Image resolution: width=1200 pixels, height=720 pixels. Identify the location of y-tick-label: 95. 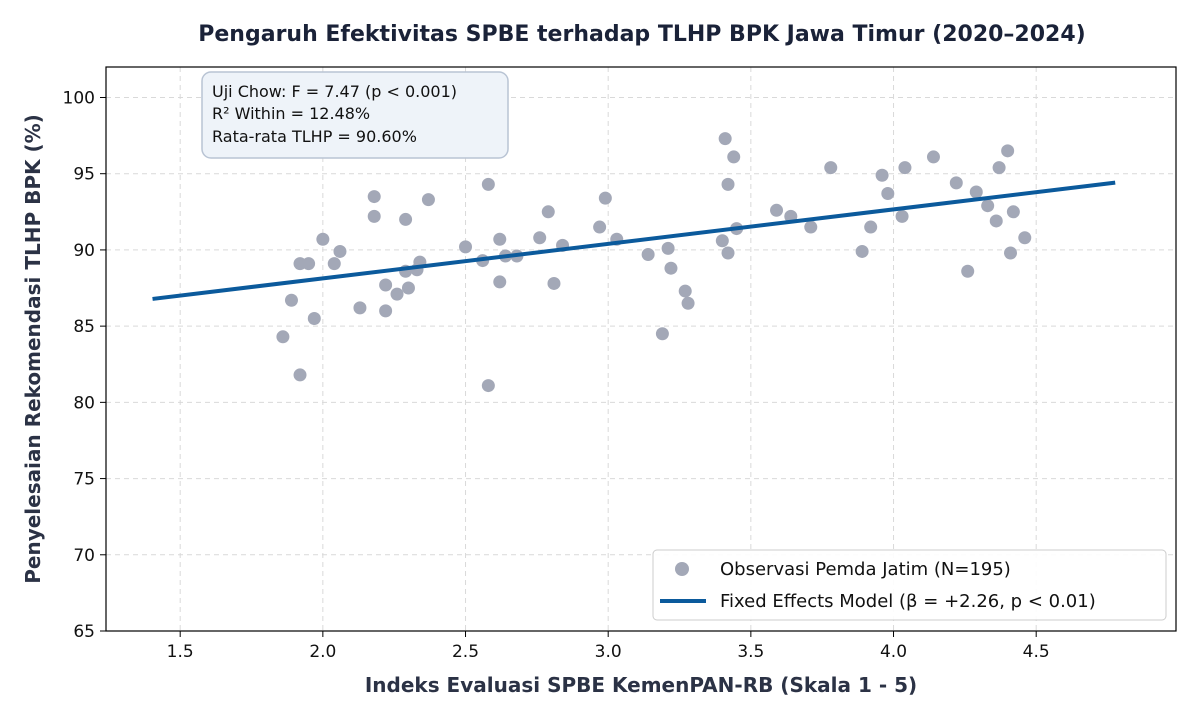
(84, 175).